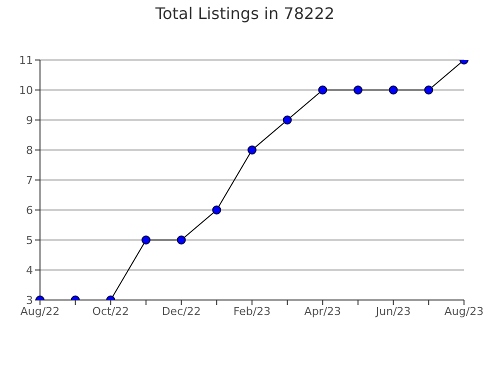  What do you see at coordinates (40, 311) in the screenshot?
I see `x-tick-label: Aug/22` at bounding box center [40, 311].